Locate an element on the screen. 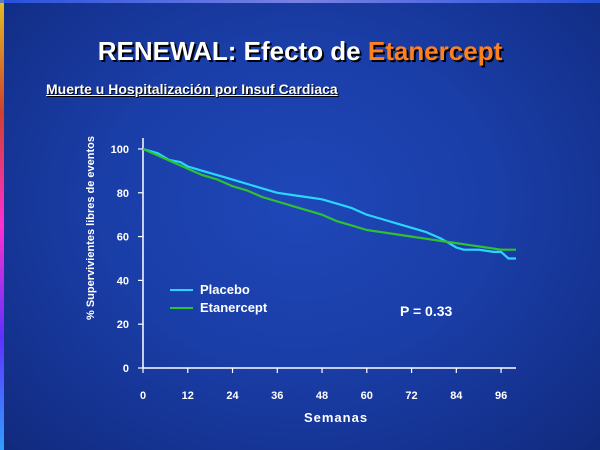 This screenshot has height=450, width=600. x-axis-label: Semanas is located at coordinates (336, 417).